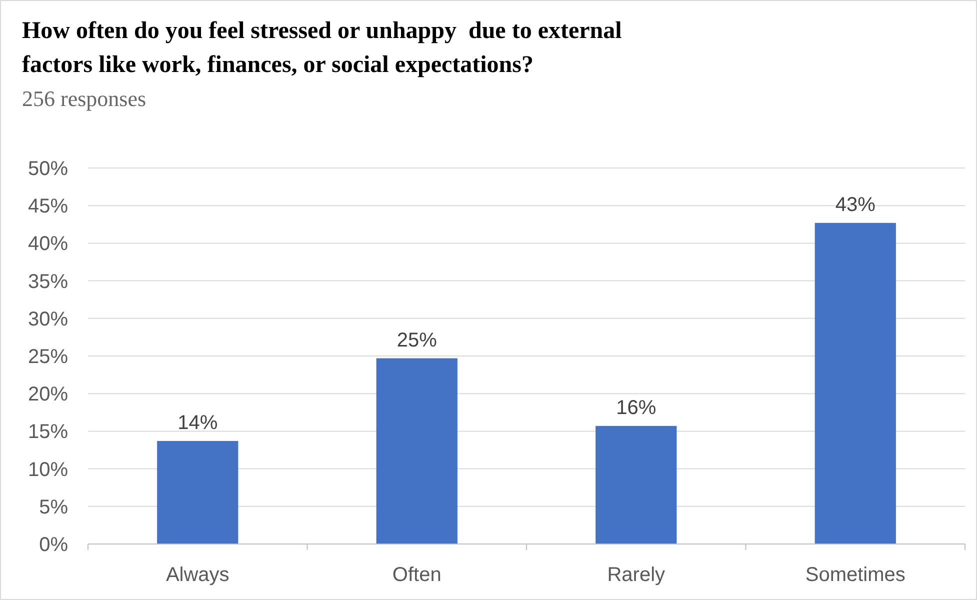 This screenshot has height=600, width=977. What do you see at coordinates (48, 207) in the screenshot?
I see `y-tick-label: 45%` at bounding box center [48, 207].